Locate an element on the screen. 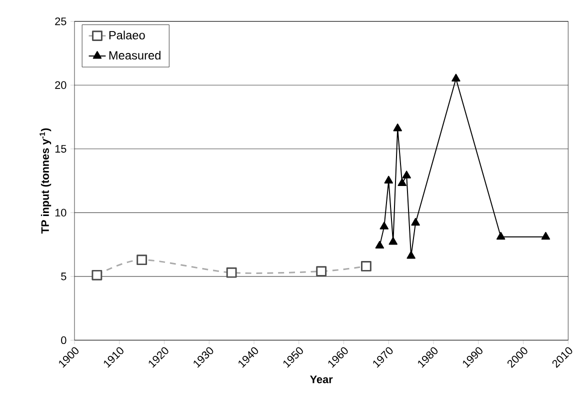  legend-label: Palaeo is located at coordinates (127, 35).